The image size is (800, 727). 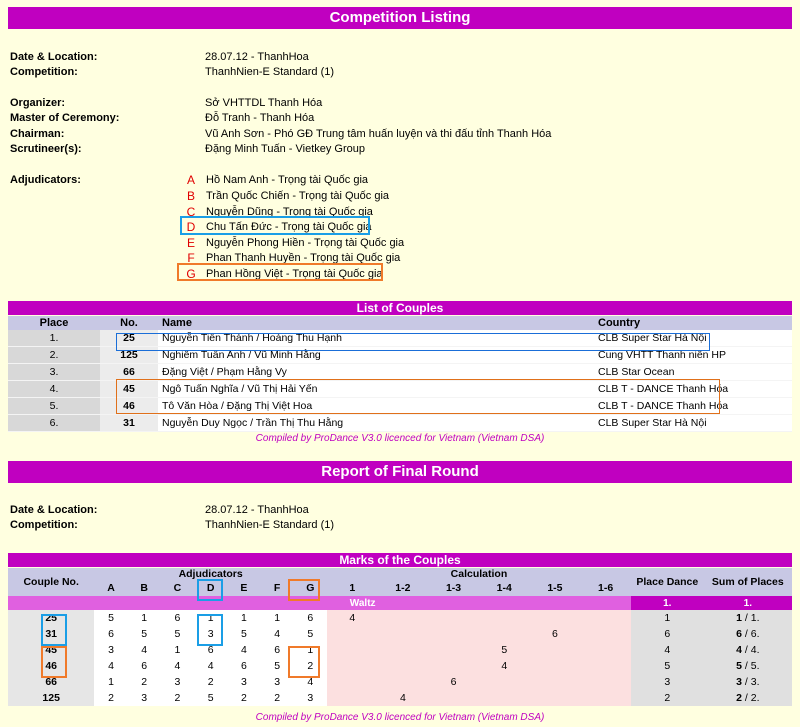 I want to click on place-dance-cell: 5, so click(x=667, y=666).